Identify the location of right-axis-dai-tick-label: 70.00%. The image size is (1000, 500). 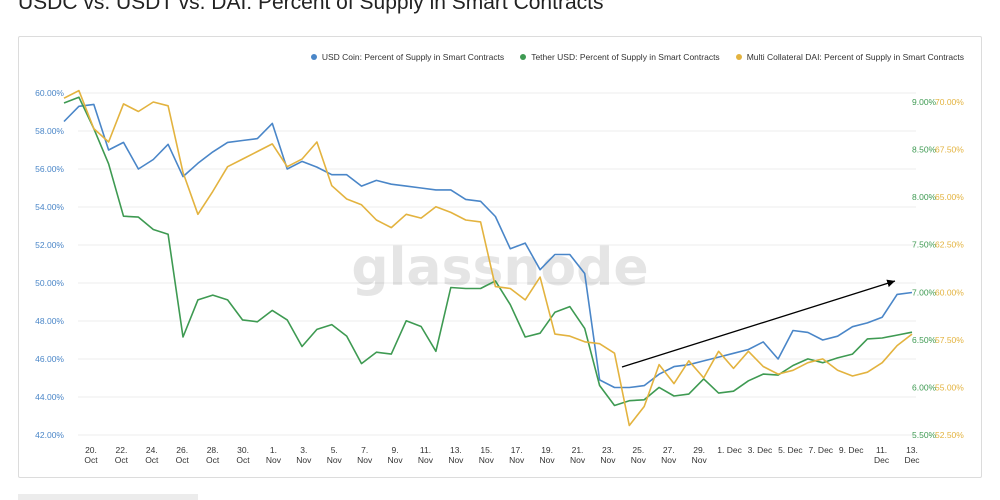
(949, 102).